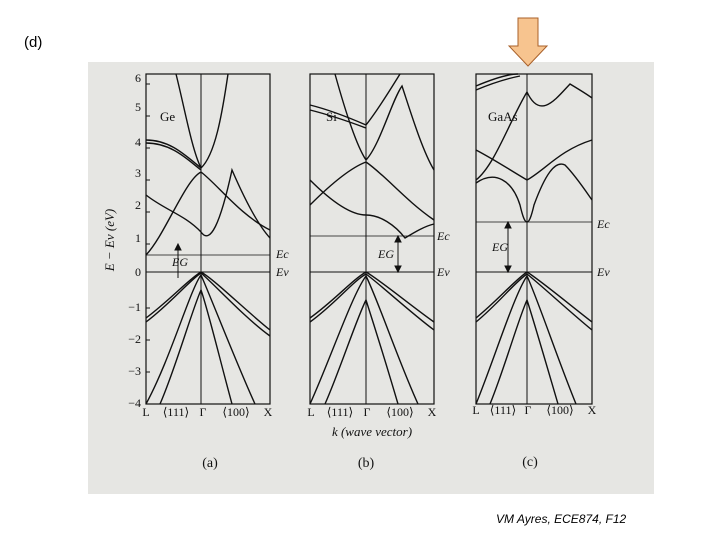  What do you see at coordinates (148, 228) in the screenshot?
I see `panel-ge-ticks` at bounding box center [148, 228].